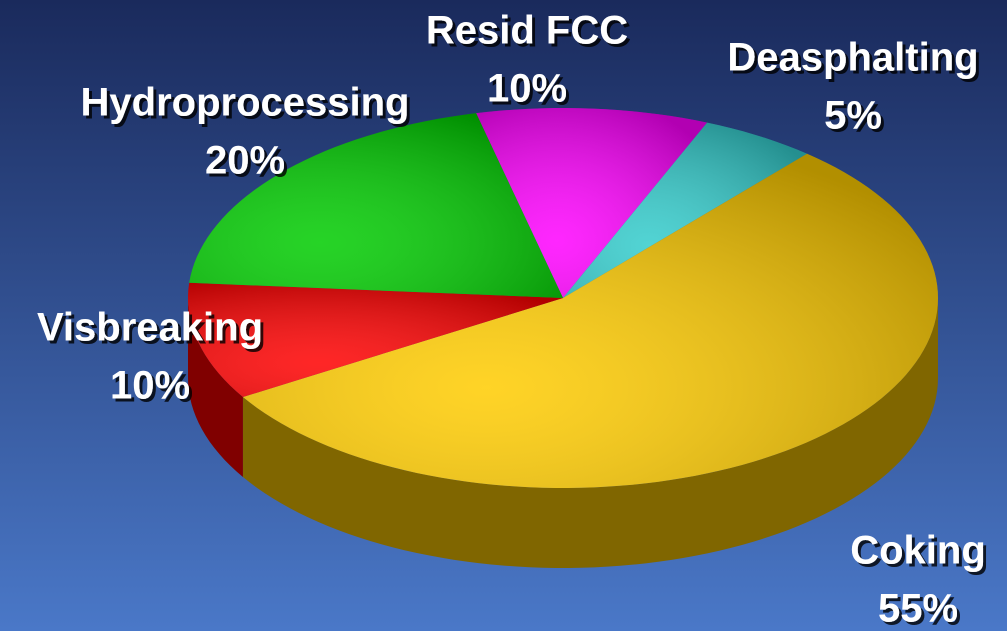  I want to click on slice-value-label: 20%, so click(245, 161).